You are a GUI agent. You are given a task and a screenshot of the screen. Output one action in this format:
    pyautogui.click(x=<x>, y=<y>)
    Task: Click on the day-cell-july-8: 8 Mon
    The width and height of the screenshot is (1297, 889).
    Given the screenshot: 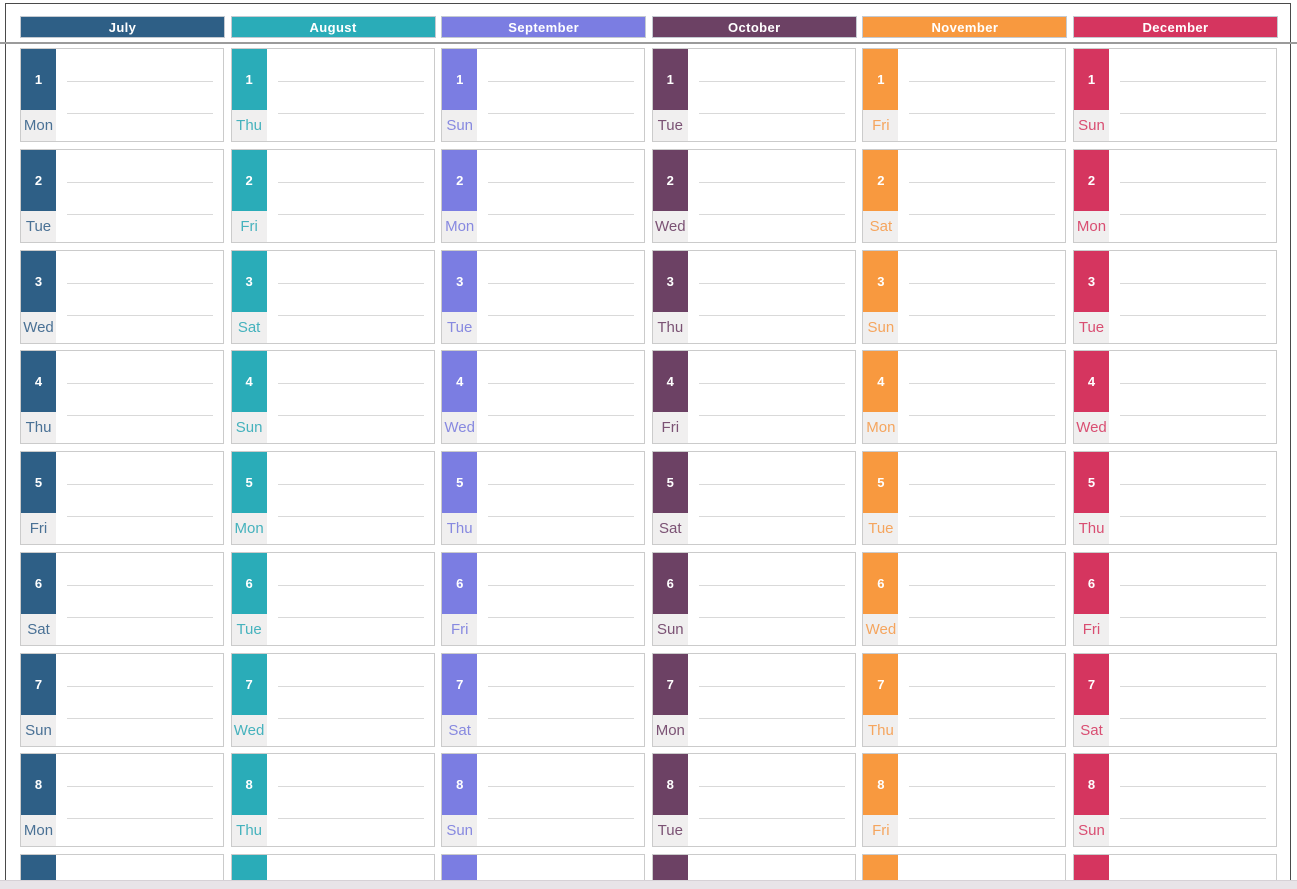 What is the action you would take?
    pyautogui.click(x=122, y=800)
    